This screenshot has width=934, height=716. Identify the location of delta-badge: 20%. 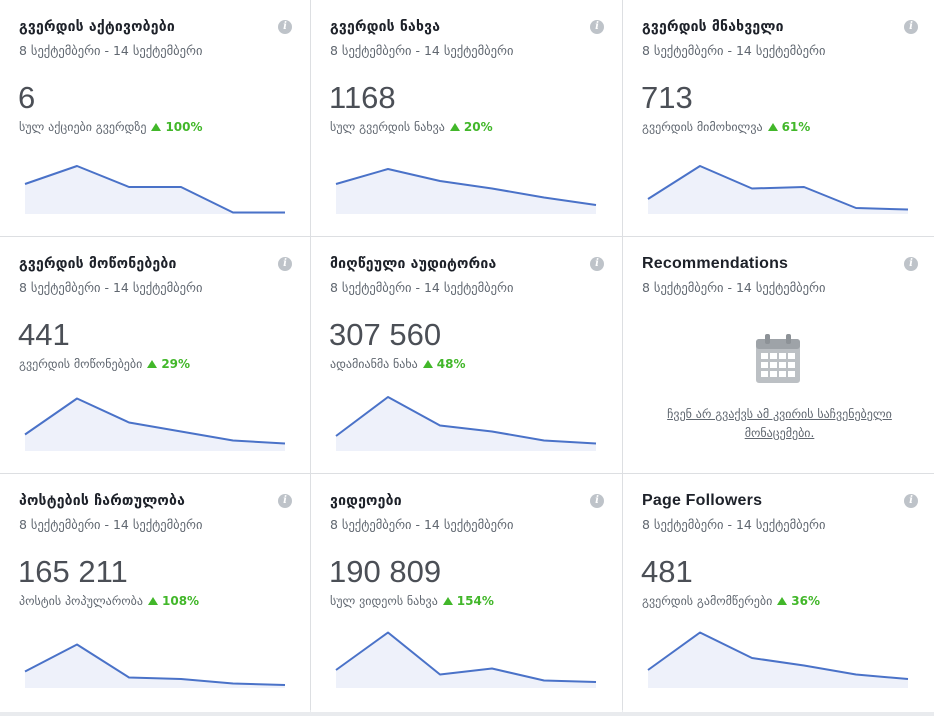
(471, 127).